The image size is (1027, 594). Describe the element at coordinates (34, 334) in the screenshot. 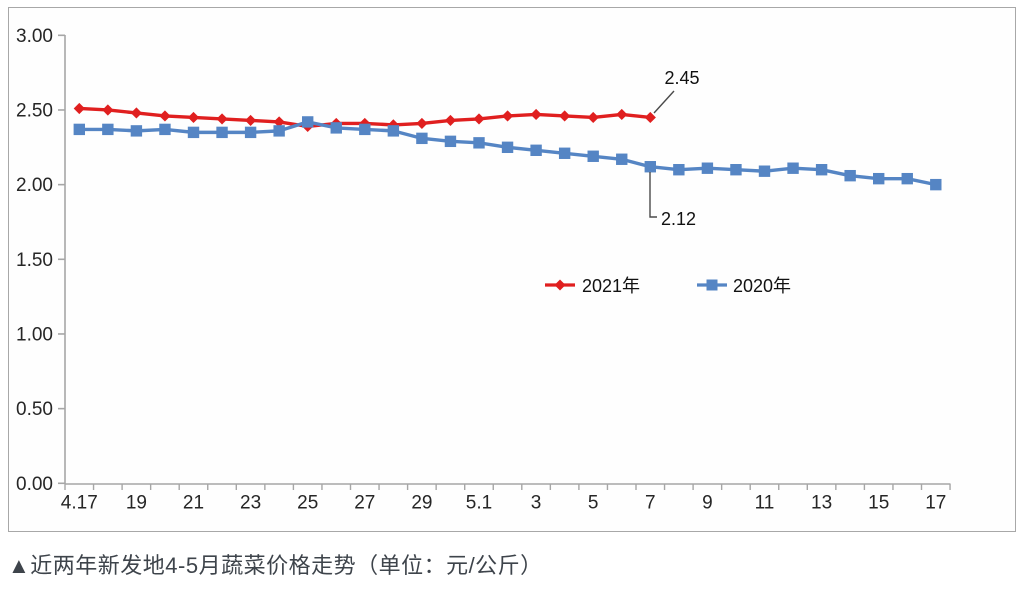

I see `y-tick-label: 1.00` at that location.